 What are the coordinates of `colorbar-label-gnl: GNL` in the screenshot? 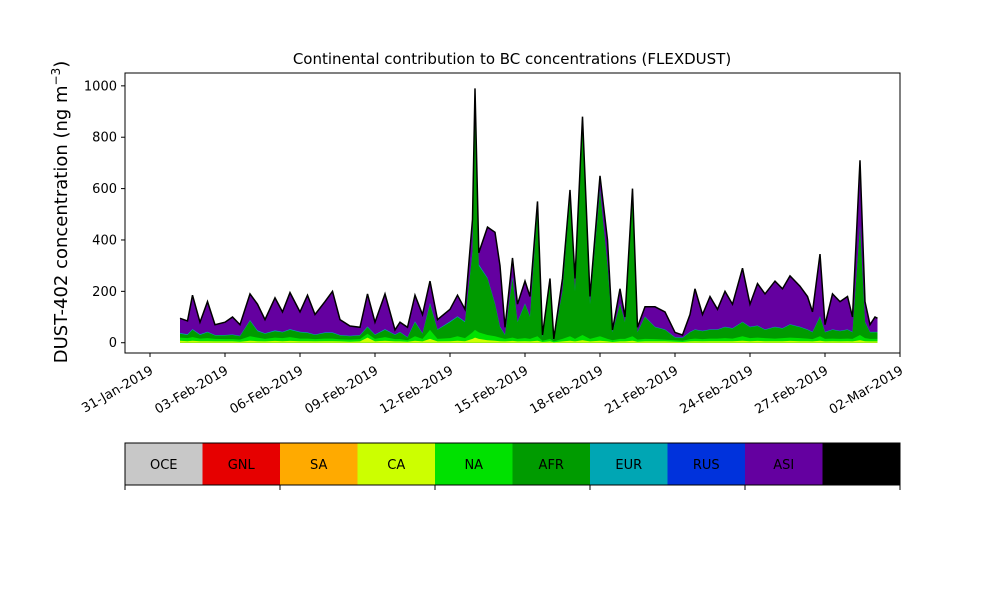 It's located at (242, 465).